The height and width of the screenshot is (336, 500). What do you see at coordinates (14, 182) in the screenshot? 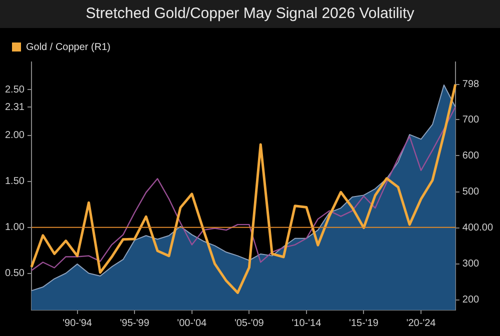
I see `y-tick-label: 1.50` at bounding box center [14, 182].